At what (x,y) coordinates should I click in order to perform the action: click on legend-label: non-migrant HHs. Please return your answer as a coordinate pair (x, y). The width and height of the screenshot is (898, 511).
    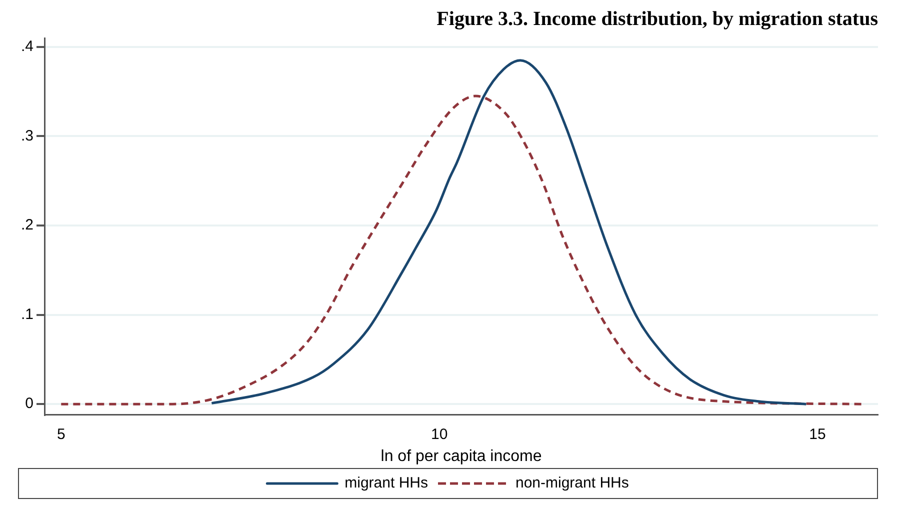
    Looking at the image, I should click on (572, 483).